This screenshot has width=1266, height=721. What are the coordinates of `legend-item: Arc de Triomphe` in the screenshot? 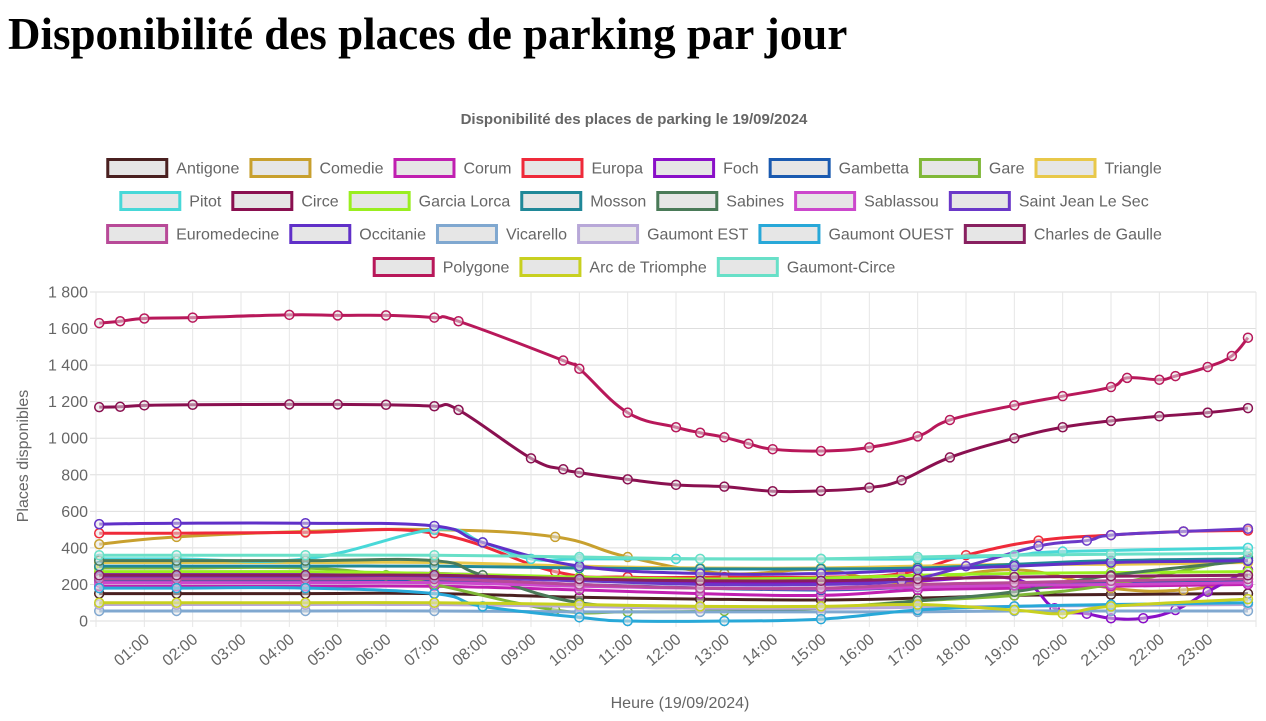 It's located at (613, 267).